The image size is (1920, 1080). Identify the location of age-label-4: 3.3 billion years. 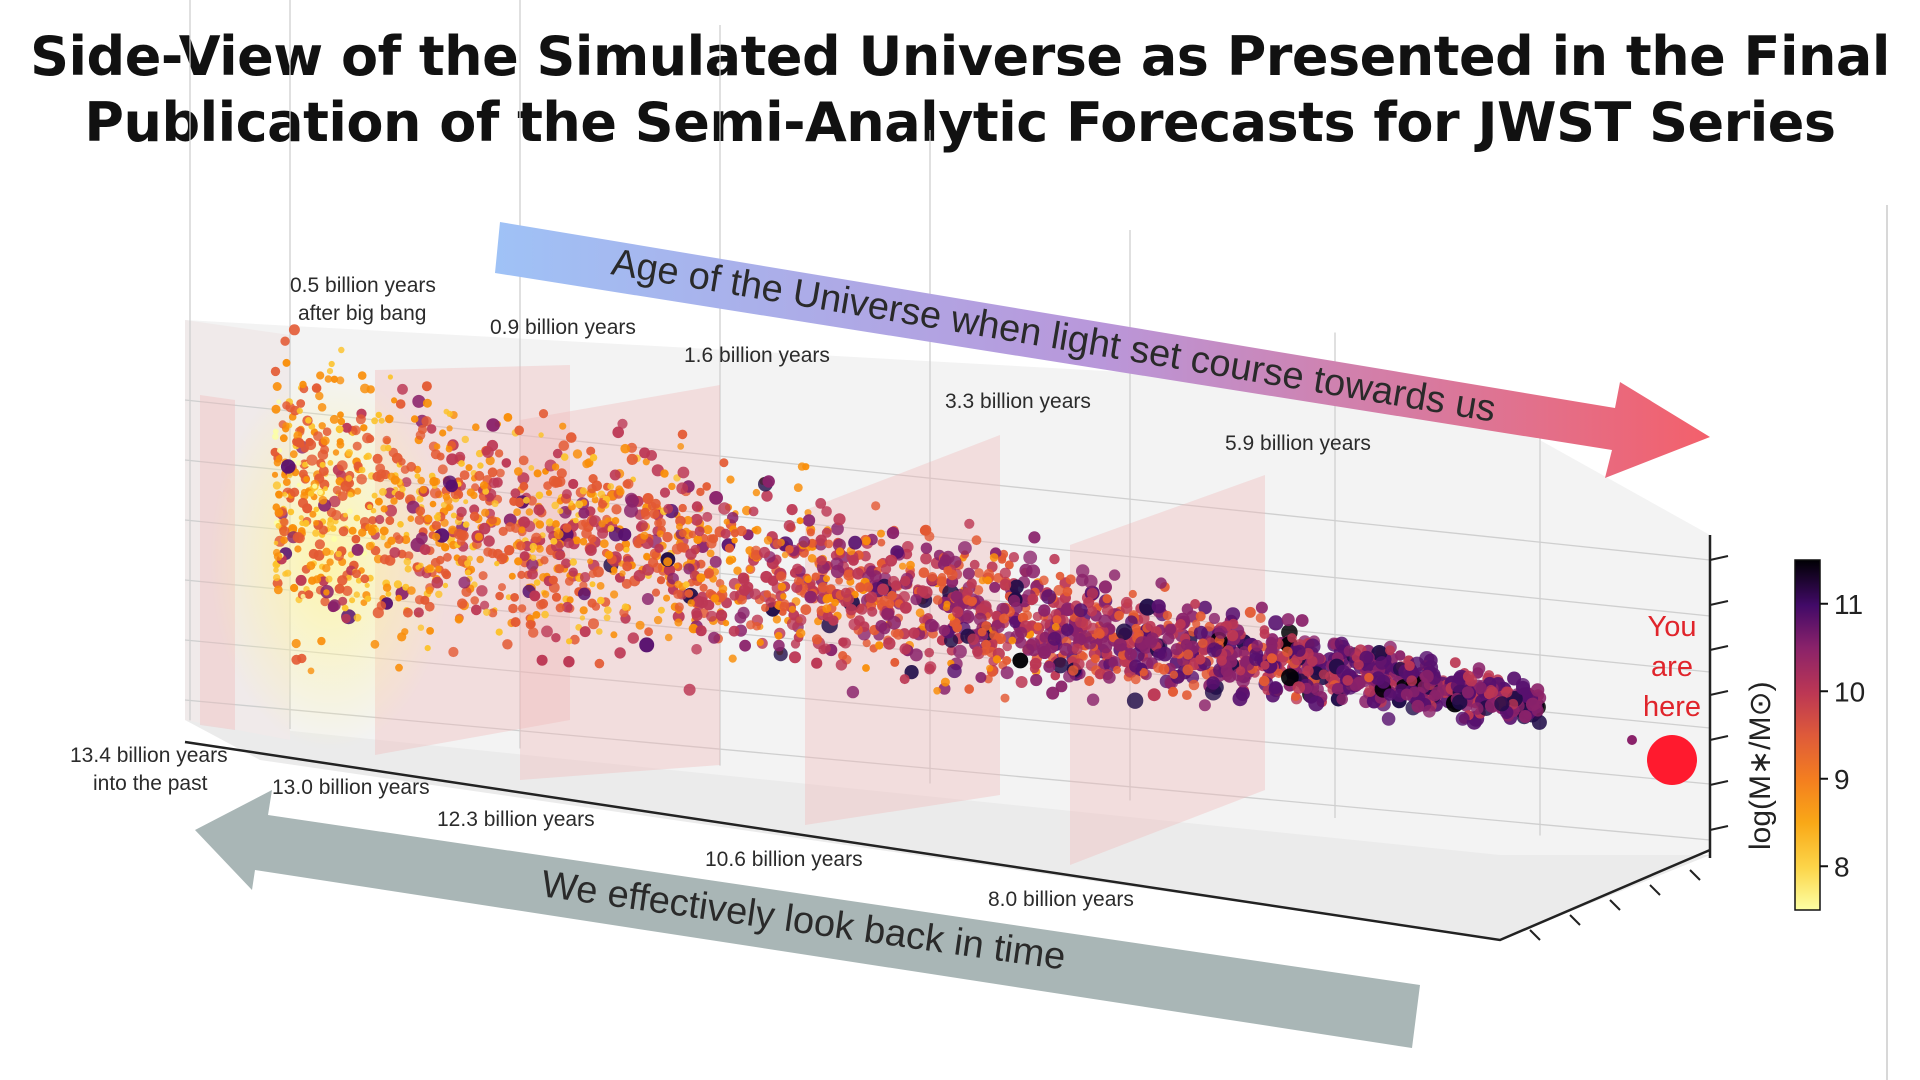
(1018, 401).